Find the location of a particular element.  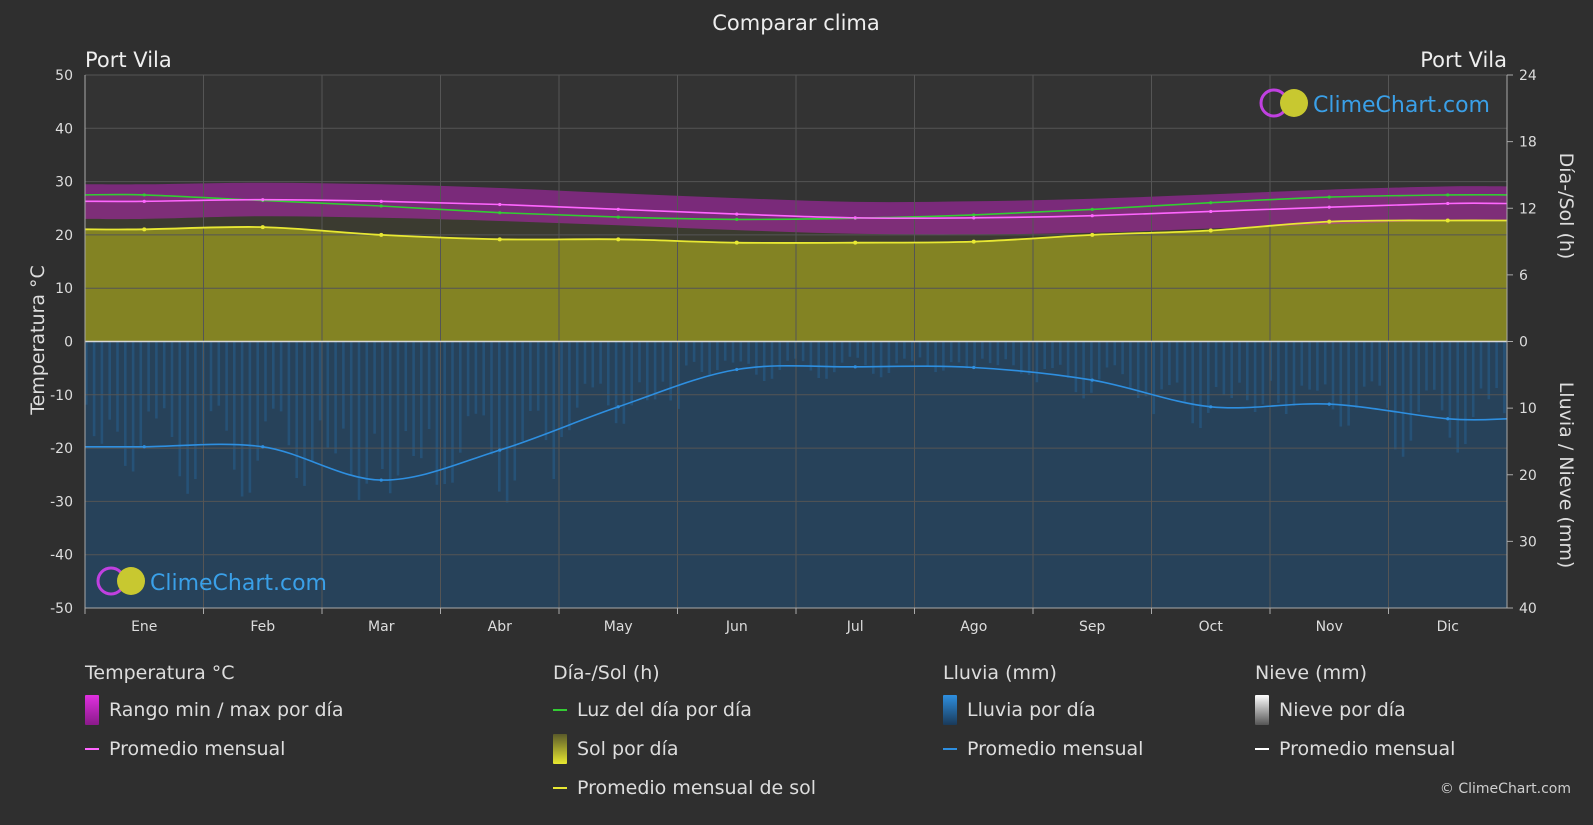

logo-sun-icon is located at coordinates (131, 581).